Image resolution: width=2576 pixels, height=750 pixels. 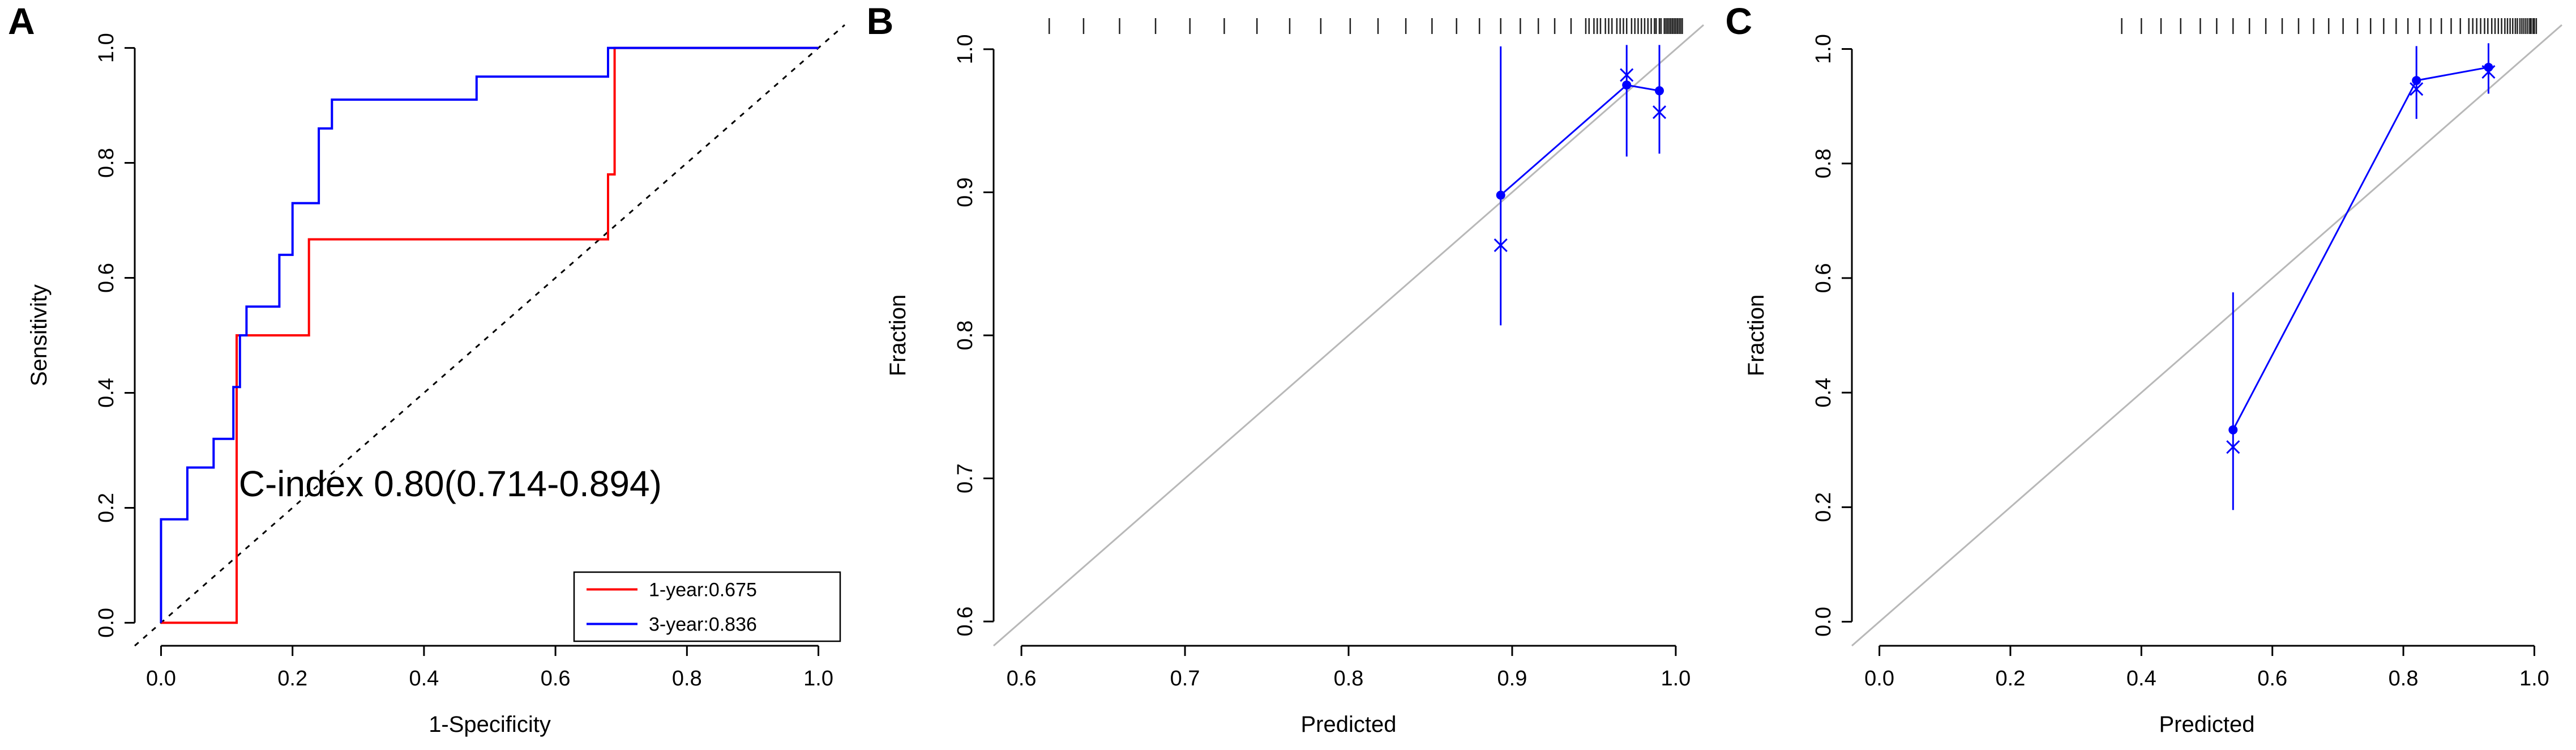 What do you see at coordinates (703, 625) in the screenshot?
I see `legend-entry-label: 3-year:0.836` at bounding box center [703, 625].